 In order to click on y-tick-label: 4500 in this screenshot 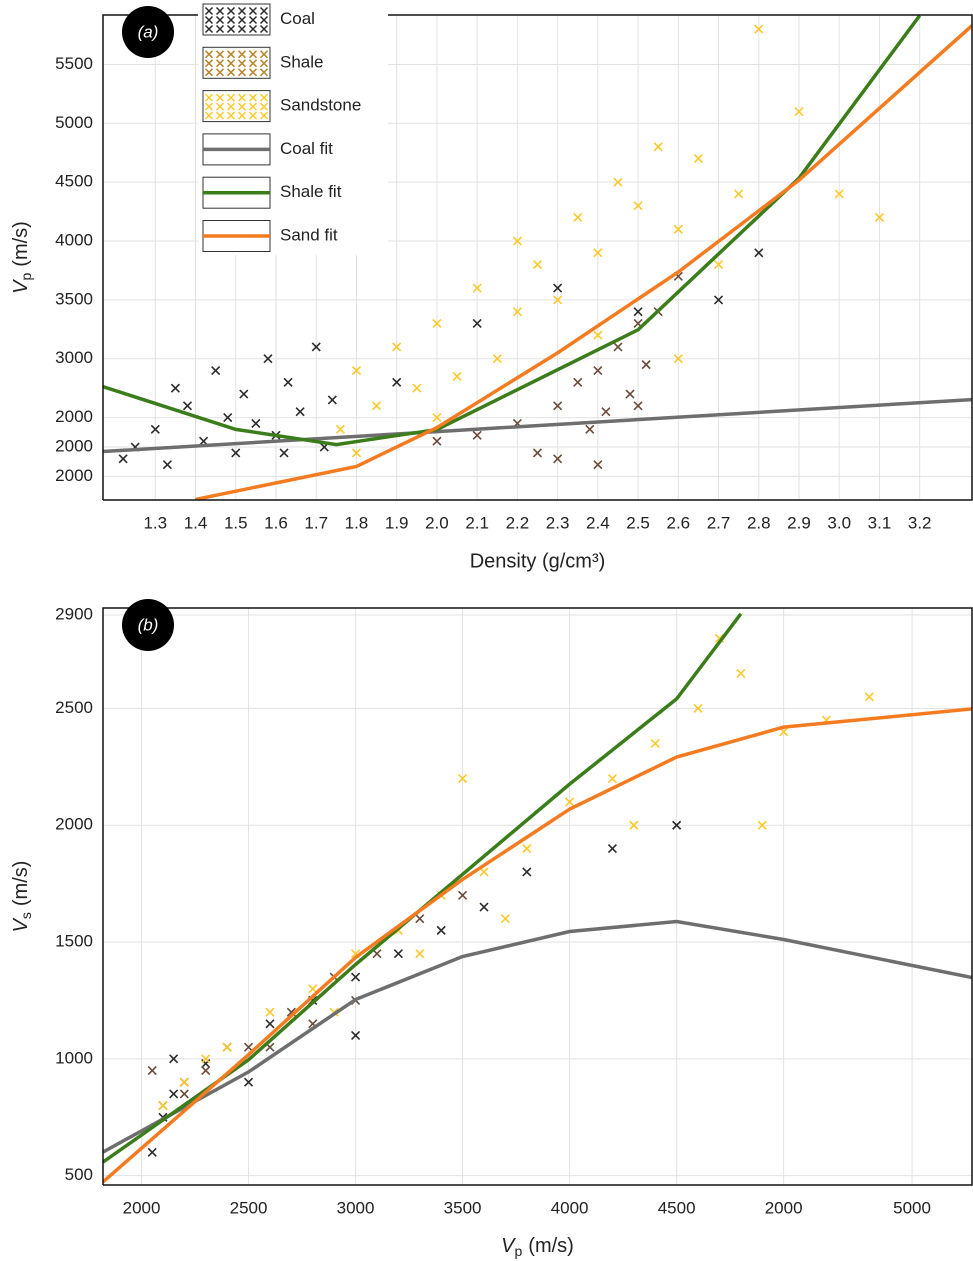, I will do `click(74, 181)`.